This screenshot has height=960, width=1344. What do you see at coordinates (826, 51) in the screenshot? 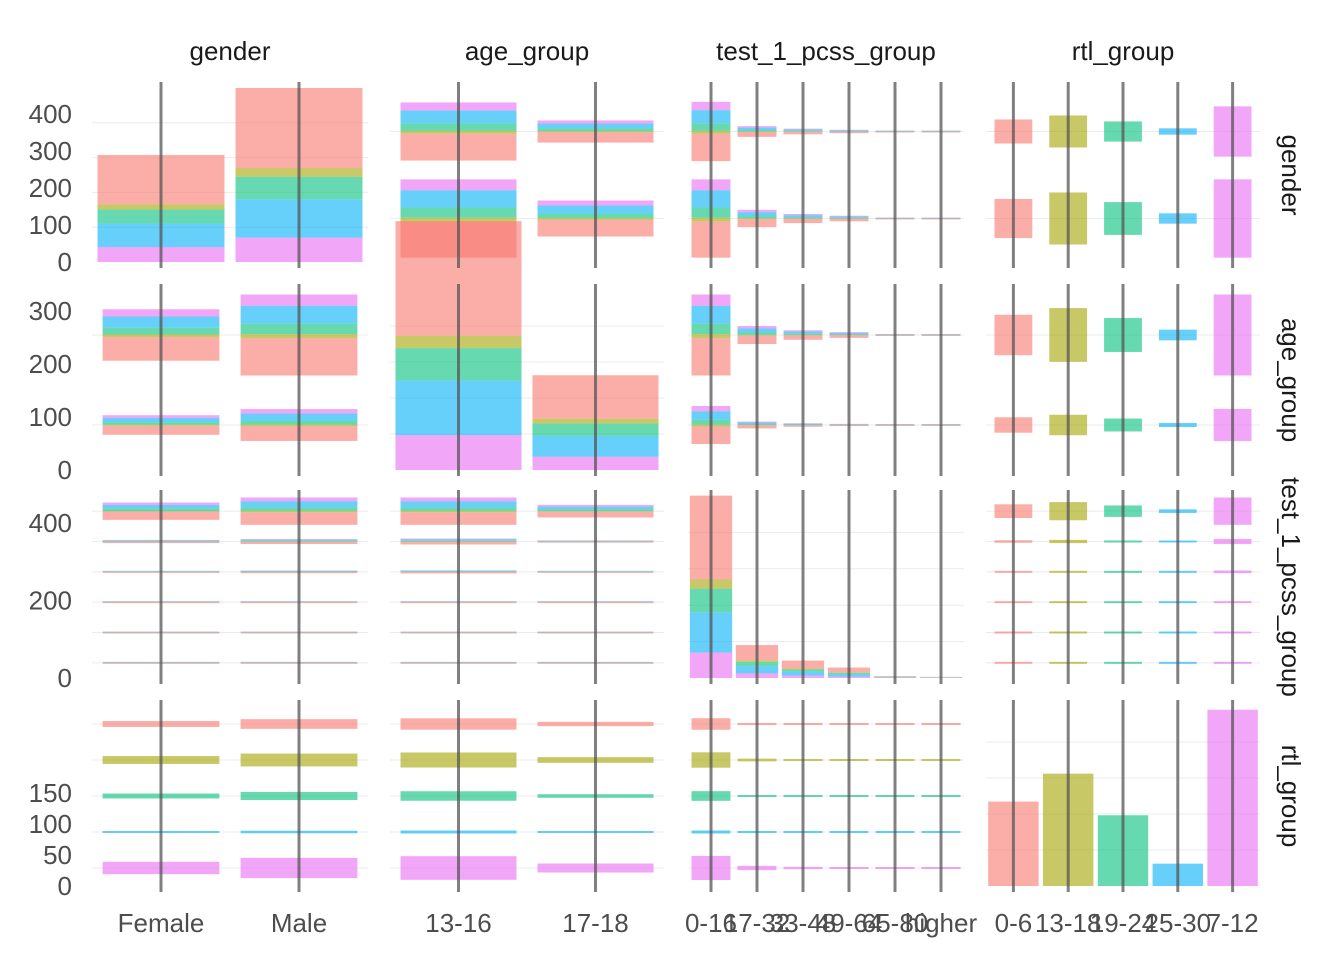
I see `column-strip-label: test_1_pcss_group` at bounding box center [826, 51].